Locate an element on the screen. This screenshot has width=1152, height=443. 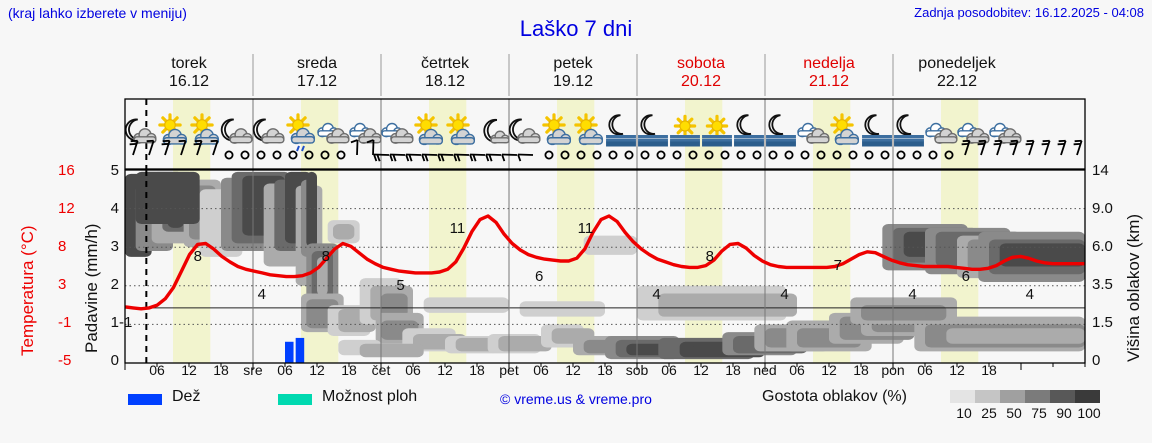
day-name: četrtek is located at coordinates (444, 63).